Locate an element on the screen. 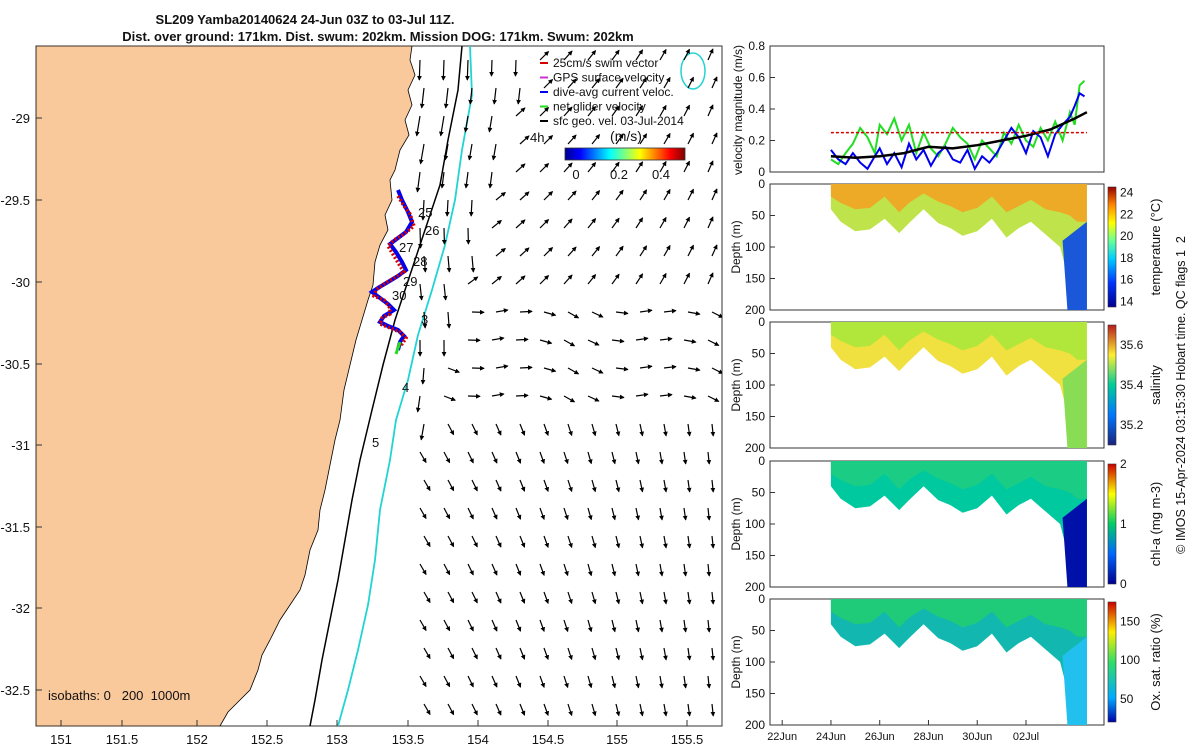  depth-ylabel: Depth (m) is located at coordinates (736, 384).